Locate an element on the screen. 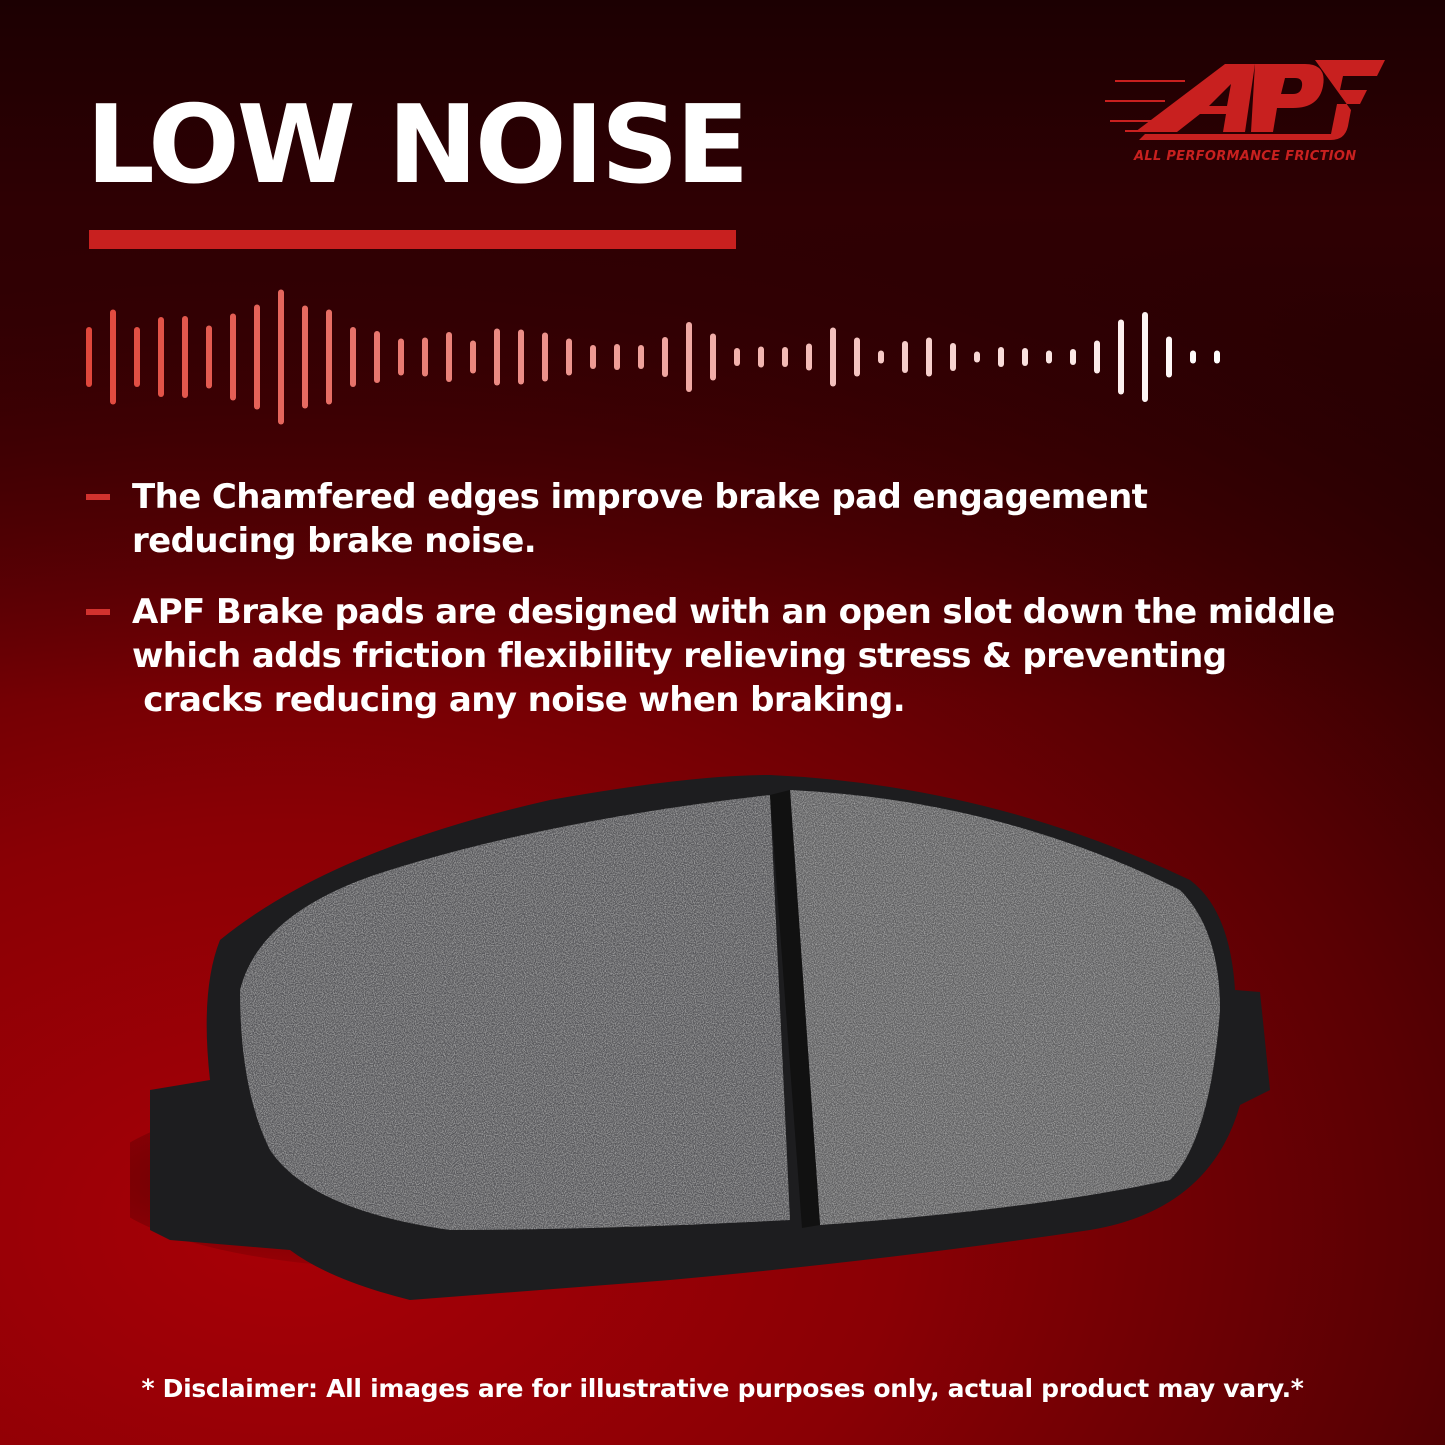  title-underline is located at coordinates (412, 239).